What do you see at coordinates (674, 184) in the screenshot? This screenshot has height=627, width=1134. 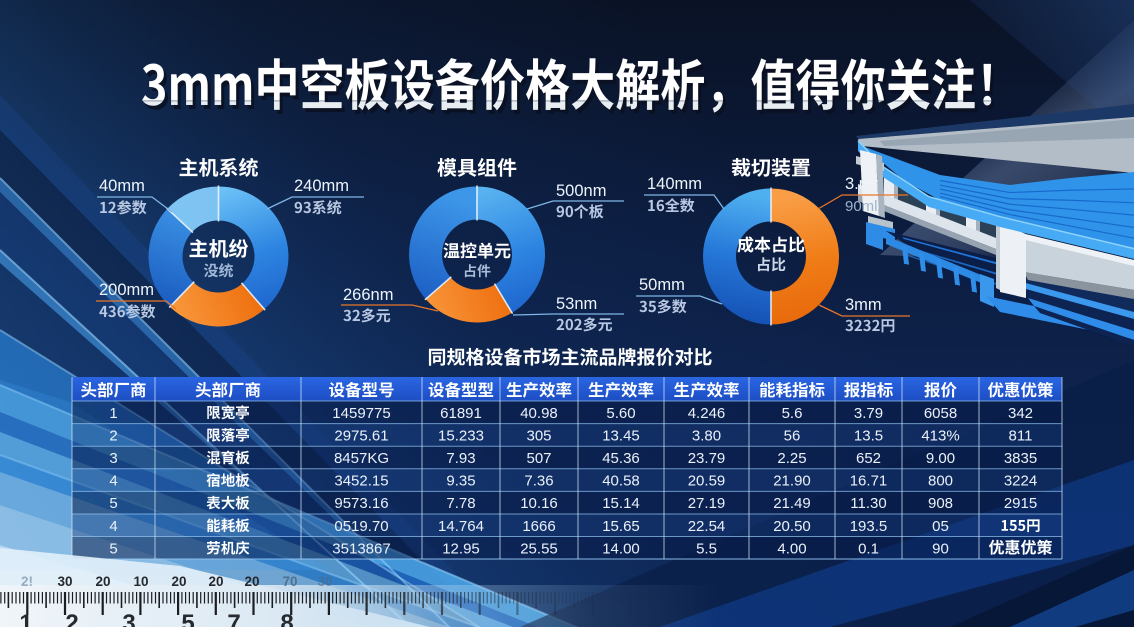 I see `svg-text: 140mm` at bounding box center [674, 184].